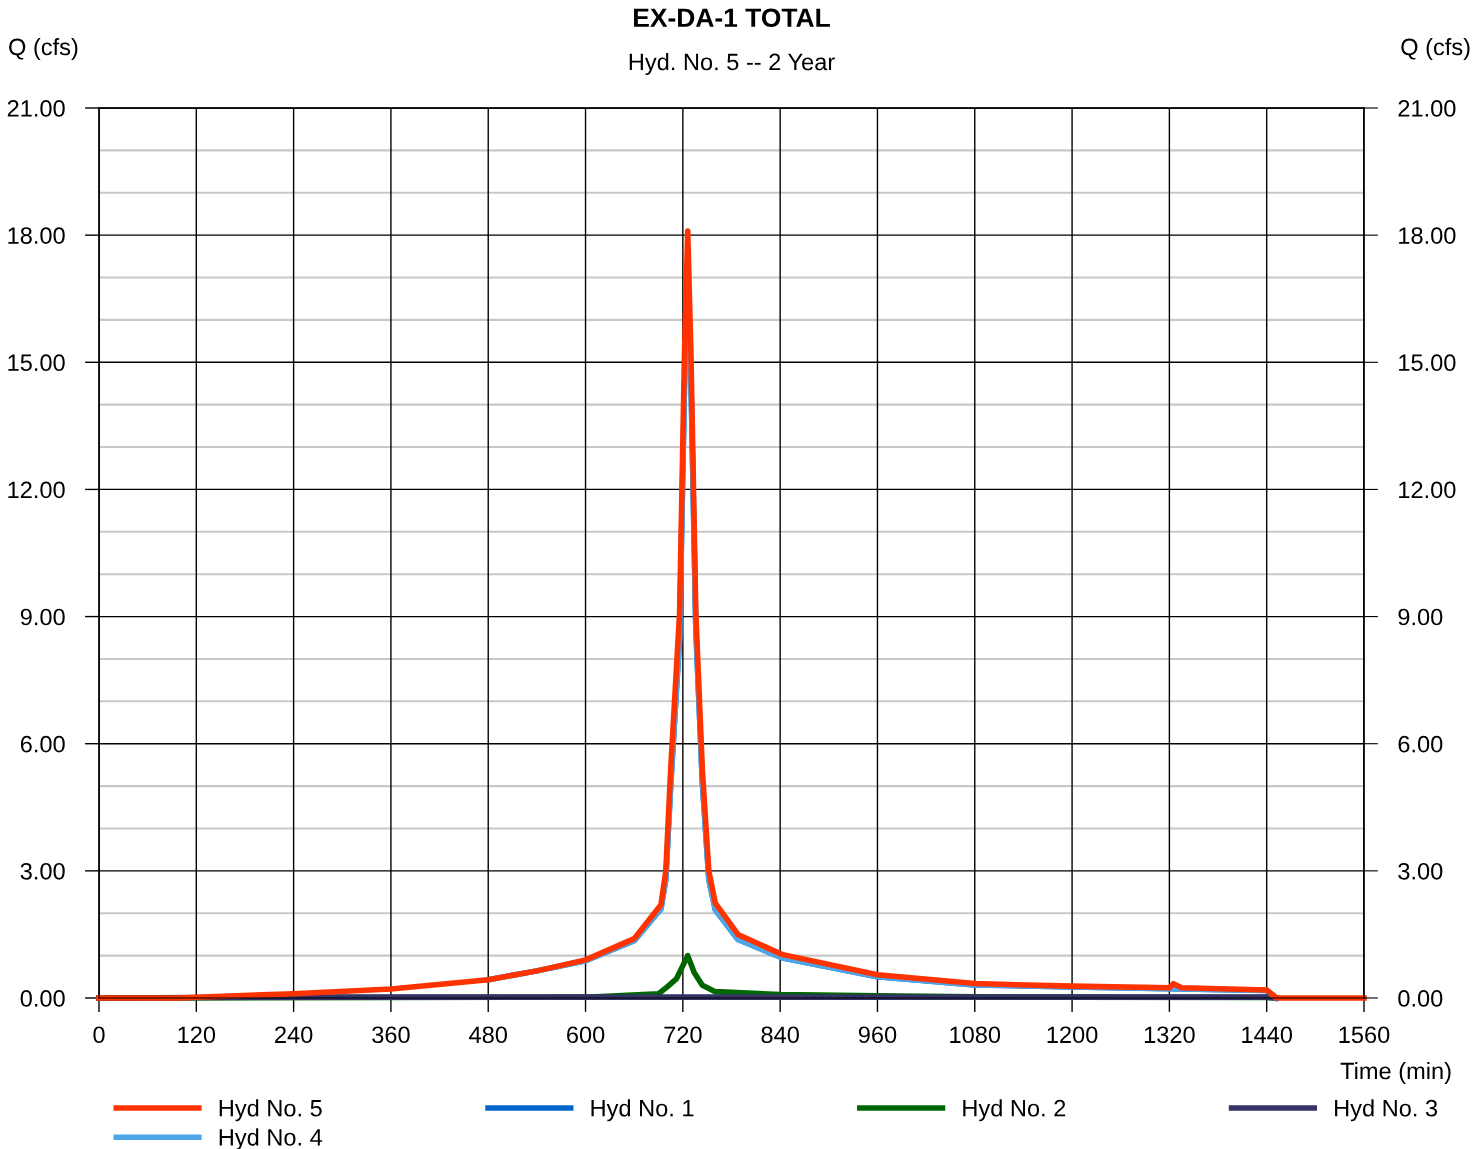 The width and height of the screenshot is (1475, 1149). What do you see at coordinates (1267, 1035) in the screenshot?
I see `x-tick-label: 1440` at bounding box center [1267, 1035].